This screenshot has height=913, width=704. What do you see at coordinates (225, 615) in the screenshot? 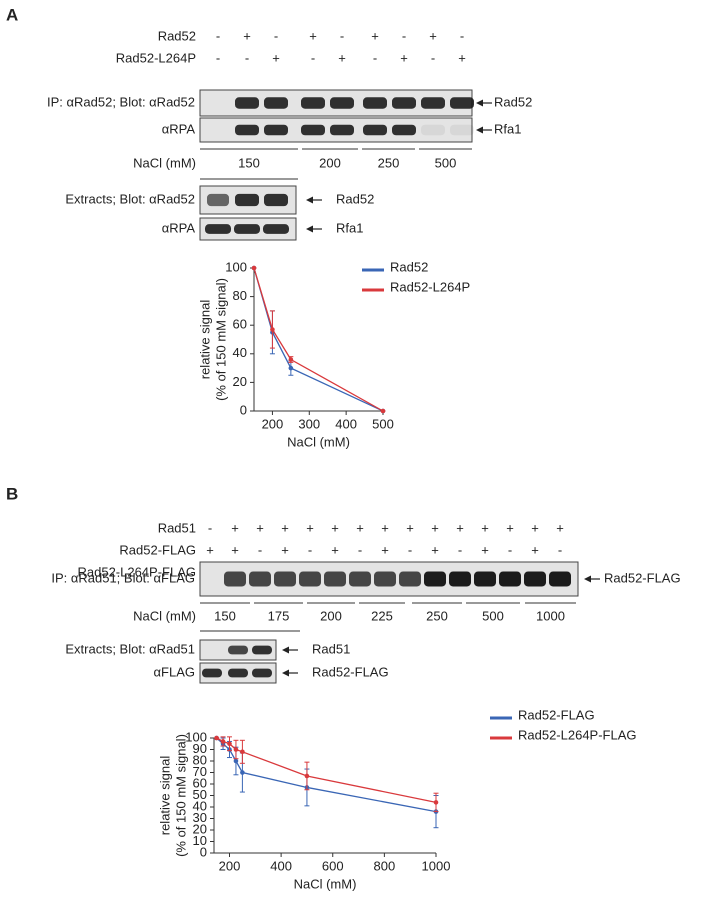
I see `nacl-group: 150` at bounding box center [225, 615].